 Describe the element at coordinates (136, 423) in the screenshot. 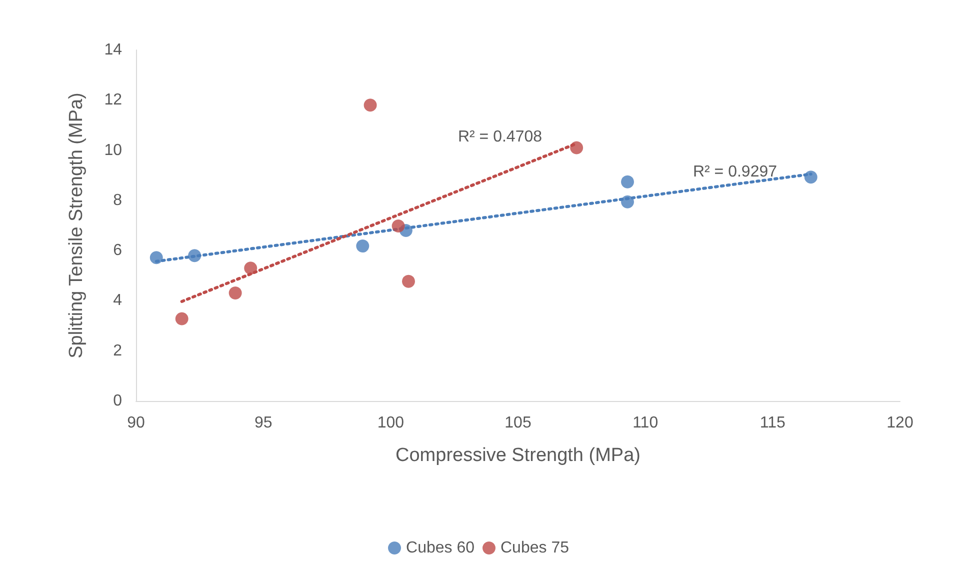

I see `x-tick-label: 90` at that location.